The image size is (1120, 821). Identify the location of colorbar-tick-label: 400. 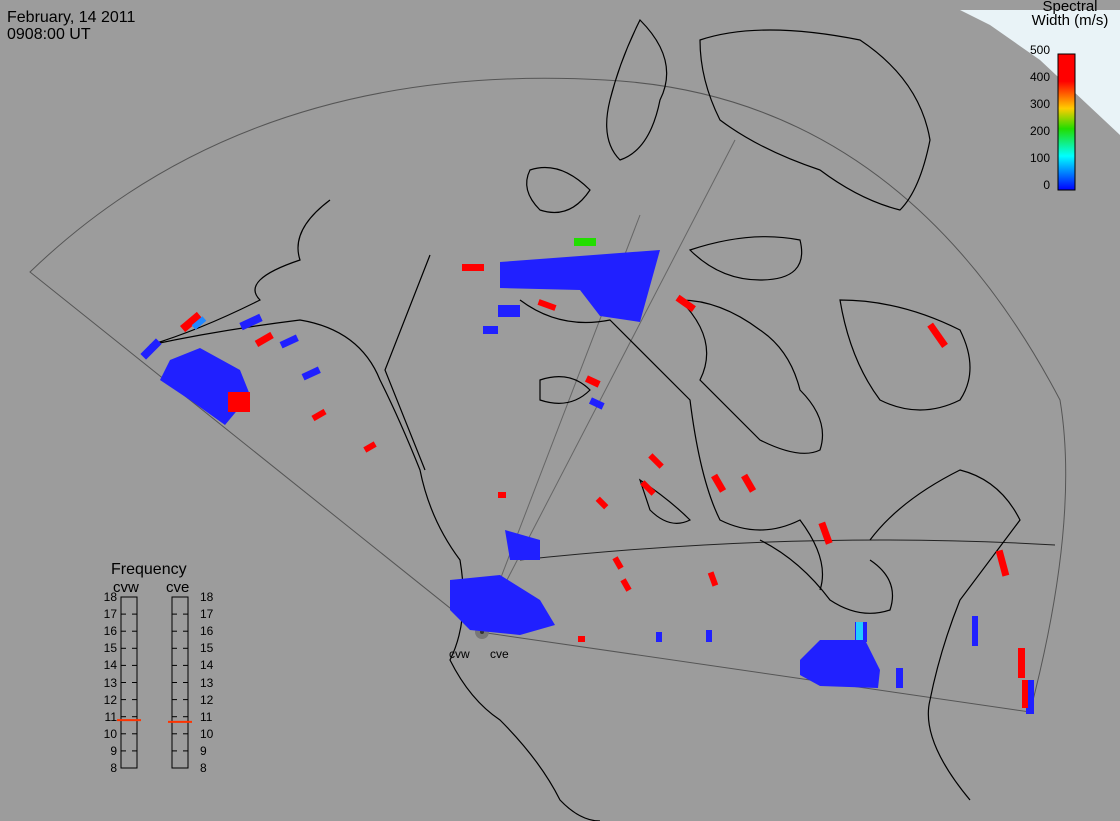
(1039, 77).